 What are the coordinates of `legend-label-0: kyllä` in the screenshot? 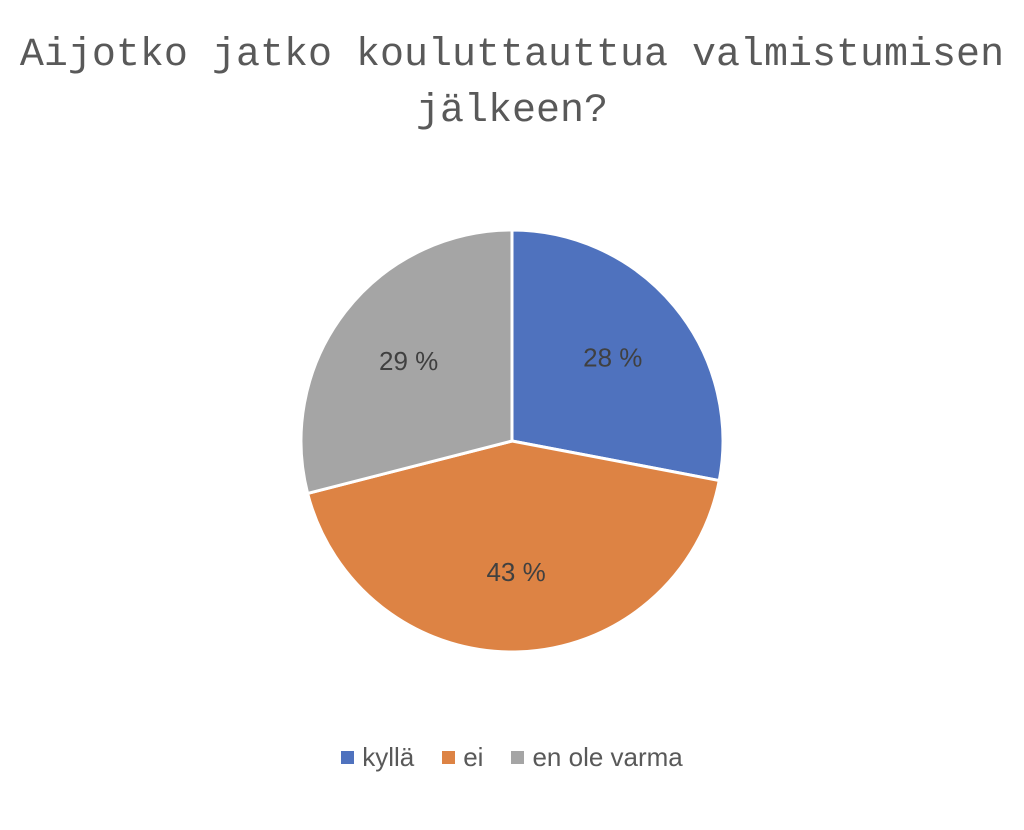 It's located at (388, 757).